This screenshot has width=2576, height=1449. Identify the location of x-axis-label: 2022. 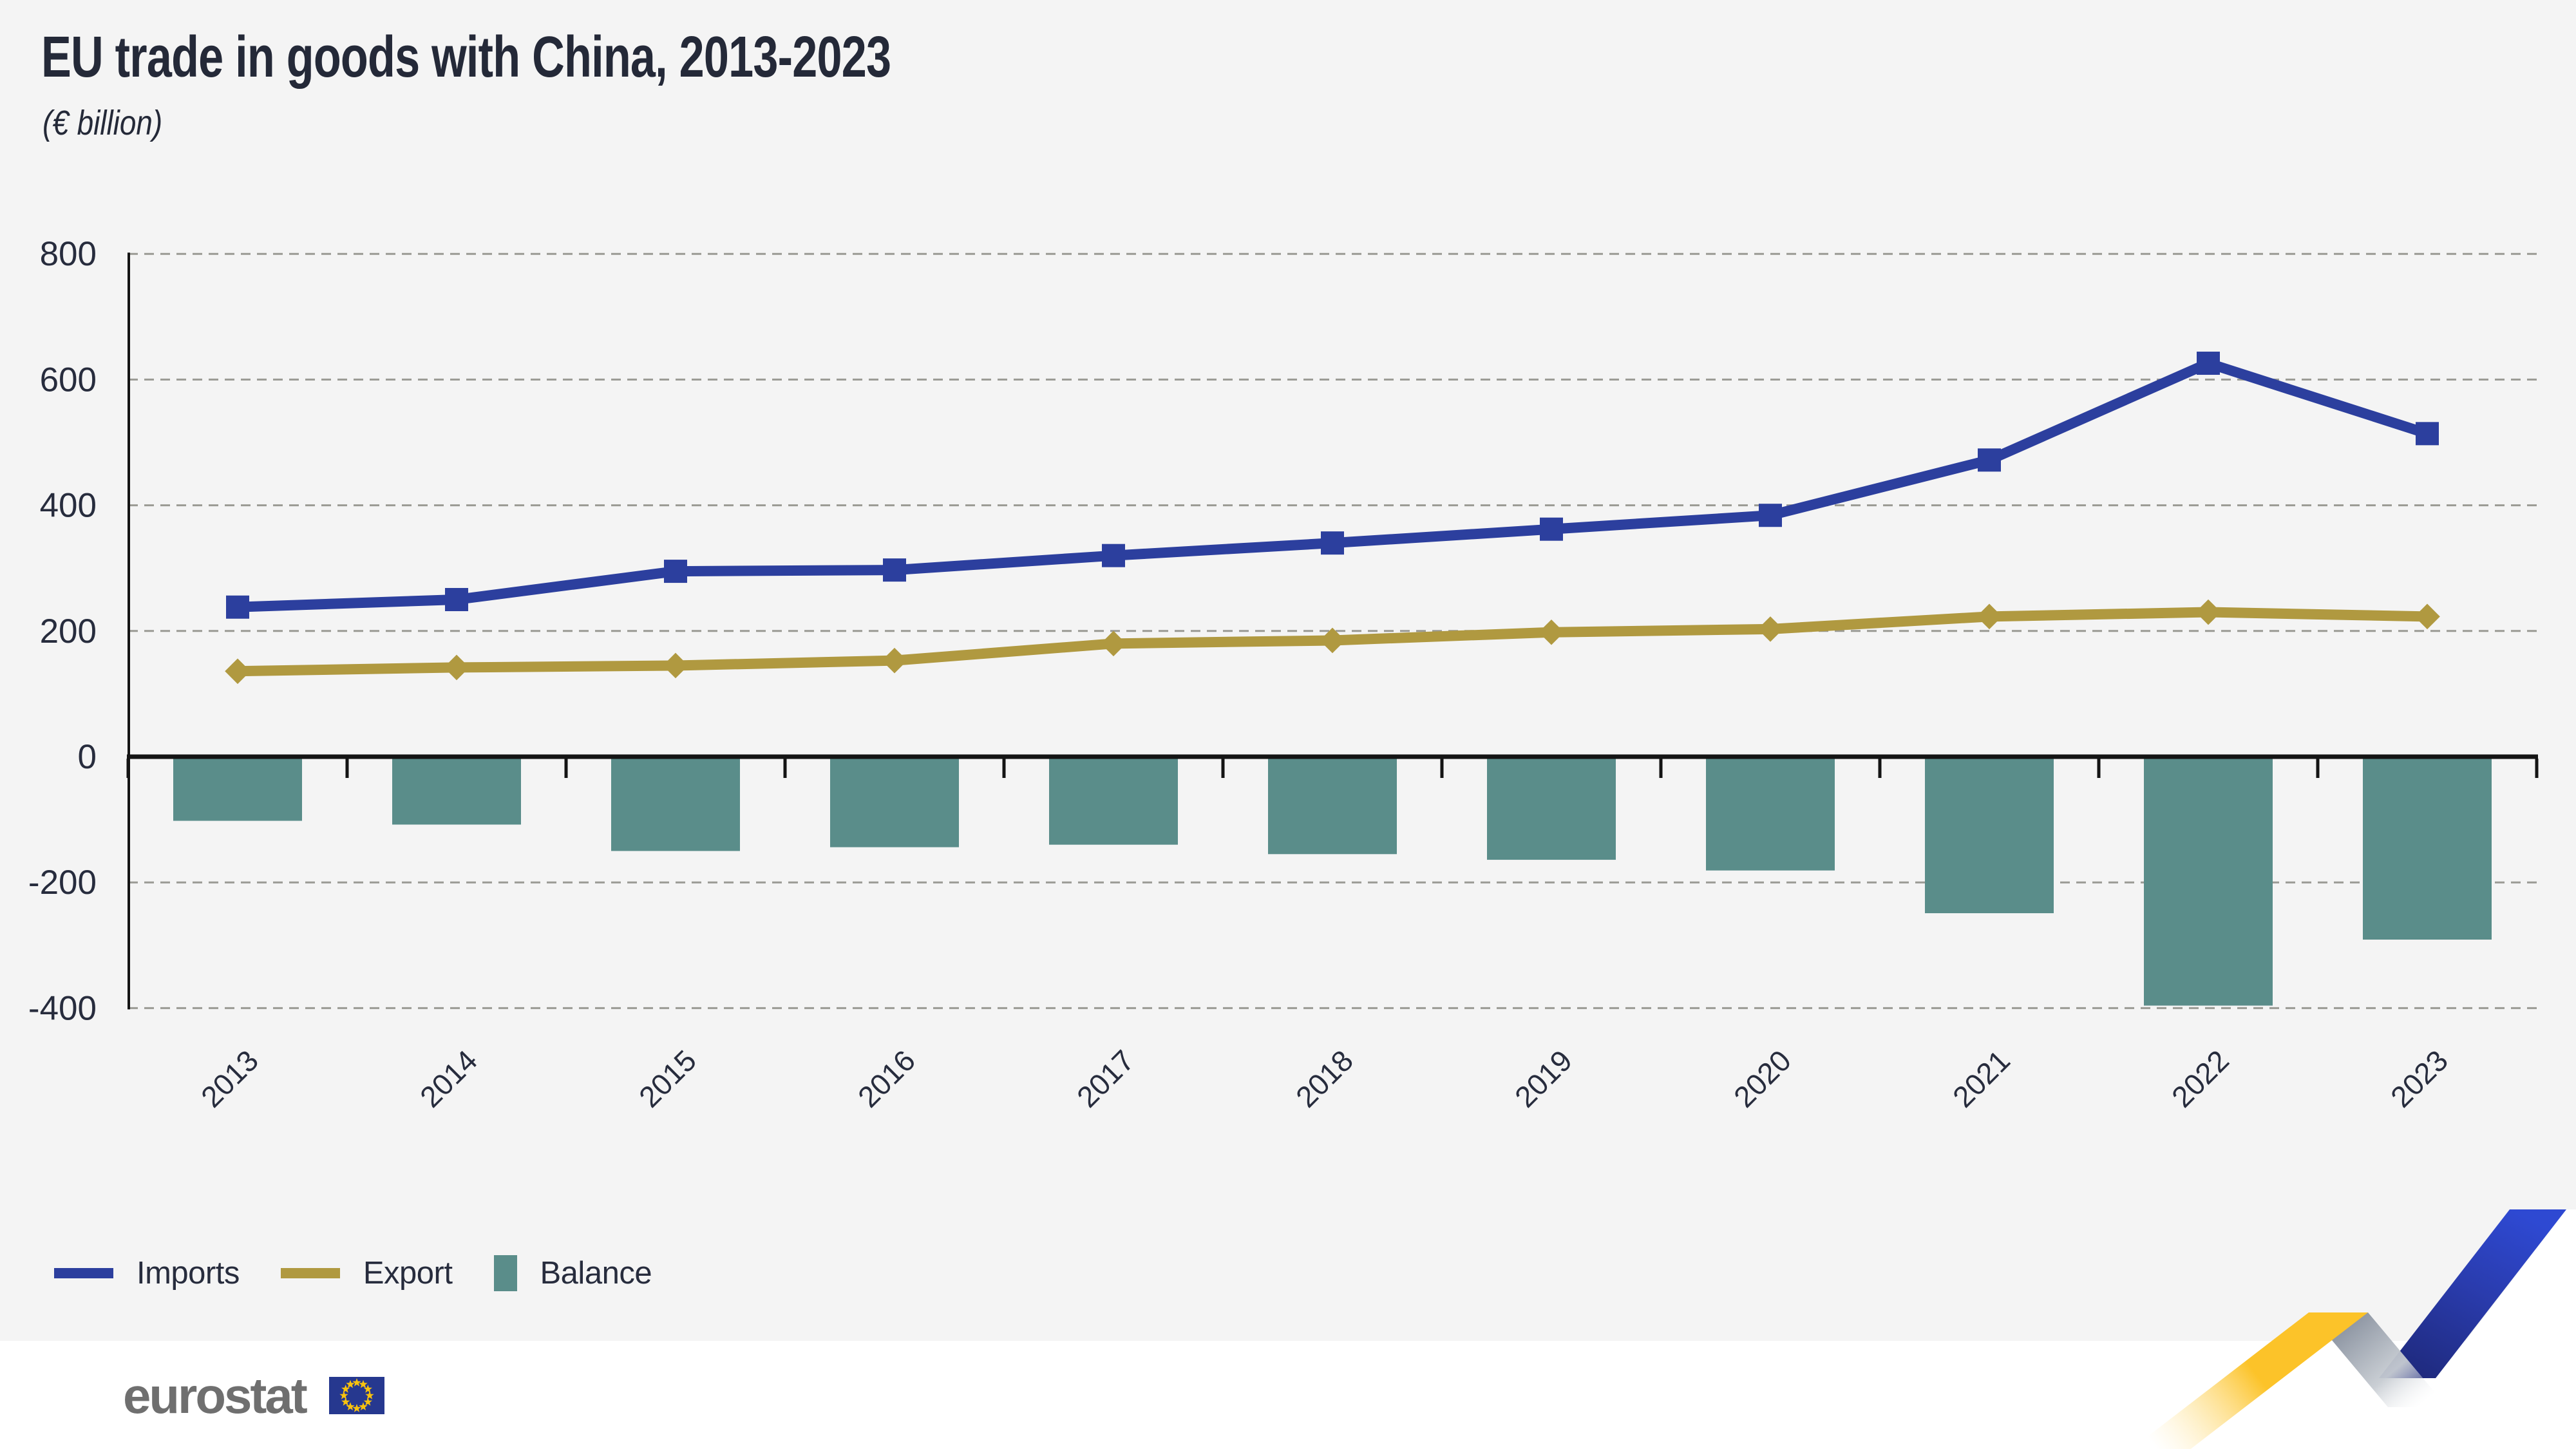
(2200, 1078).